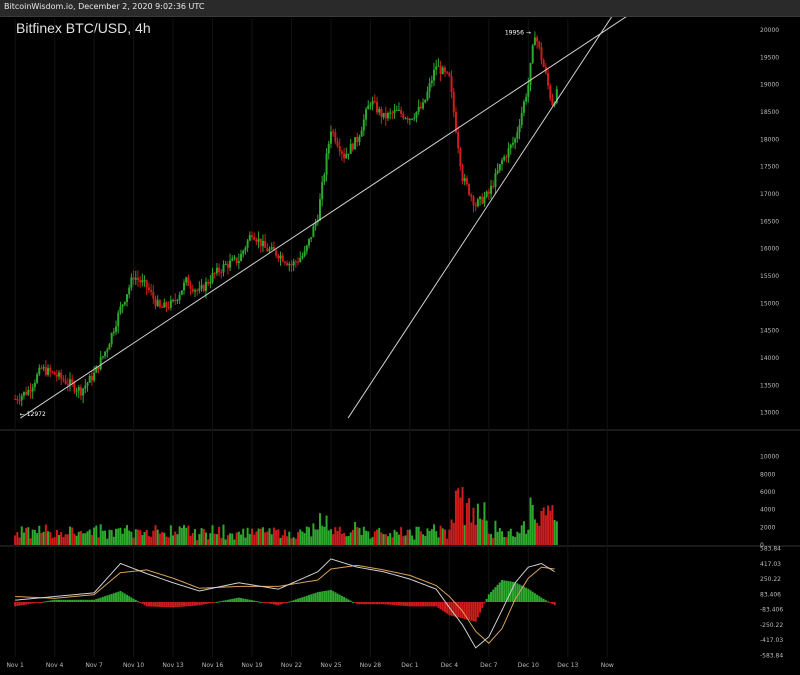 The width and height of the screenshot is (800, 675). Describe the element at coordinates (769, 57) in the screenshot. I see `price-tick-label: 19500` at that location.